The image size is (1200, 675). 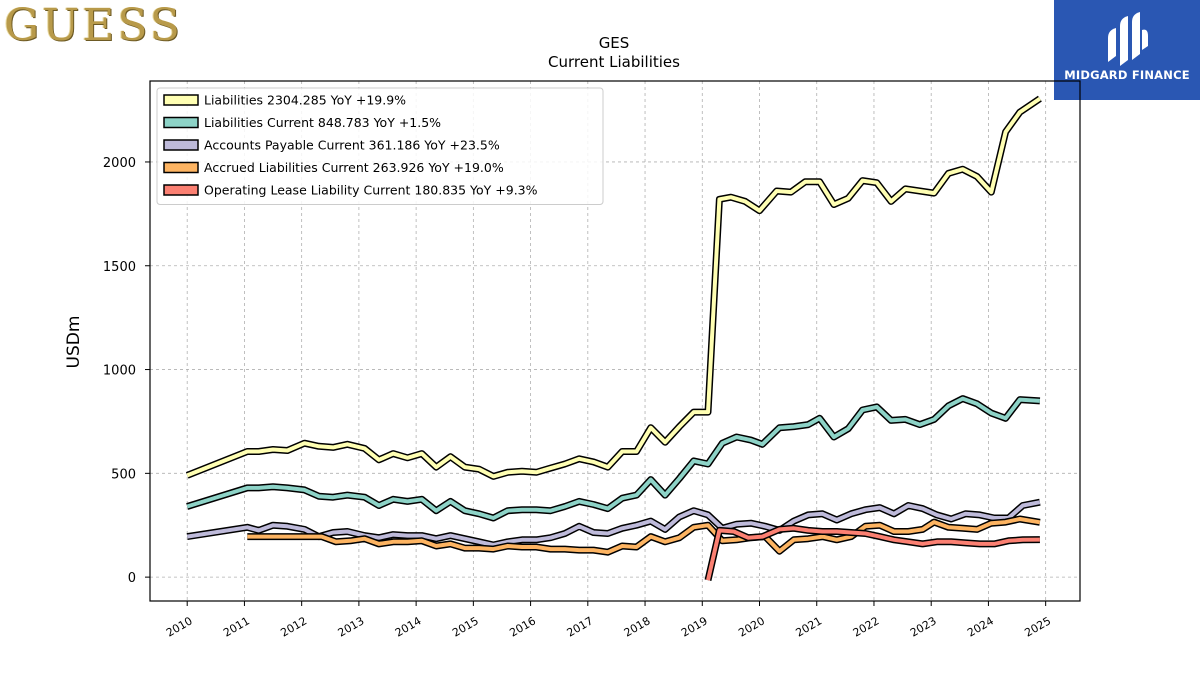 I want to click on x-tick-label: 2023, so click(x=923, y=626).